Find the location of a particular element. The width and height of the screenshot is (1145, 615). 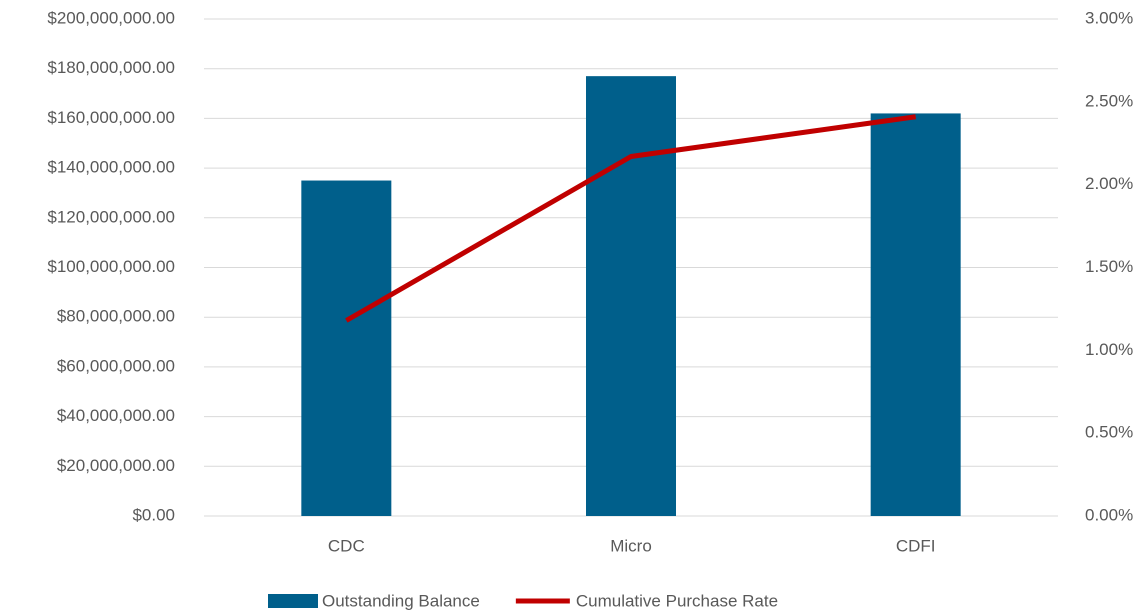

y-tick-label: $80,000,000.00 is located at coordinates (116, 316).